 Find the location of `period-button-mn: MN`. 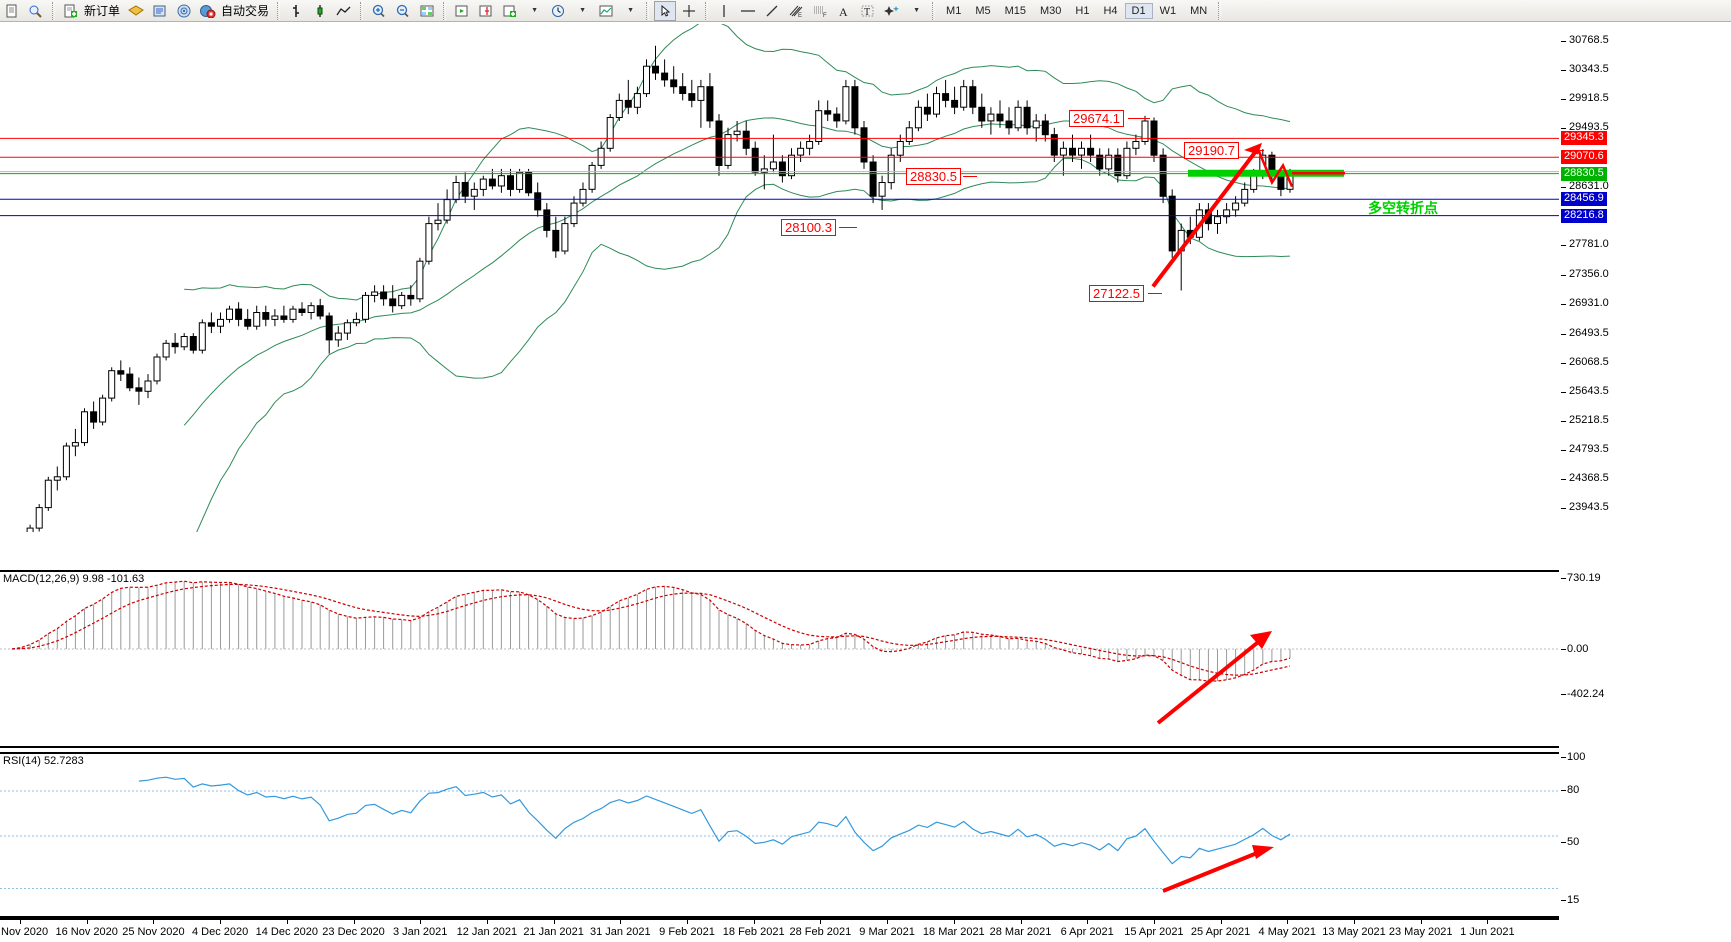

period-button-mn: MN is located at coordinates (1199, 10).